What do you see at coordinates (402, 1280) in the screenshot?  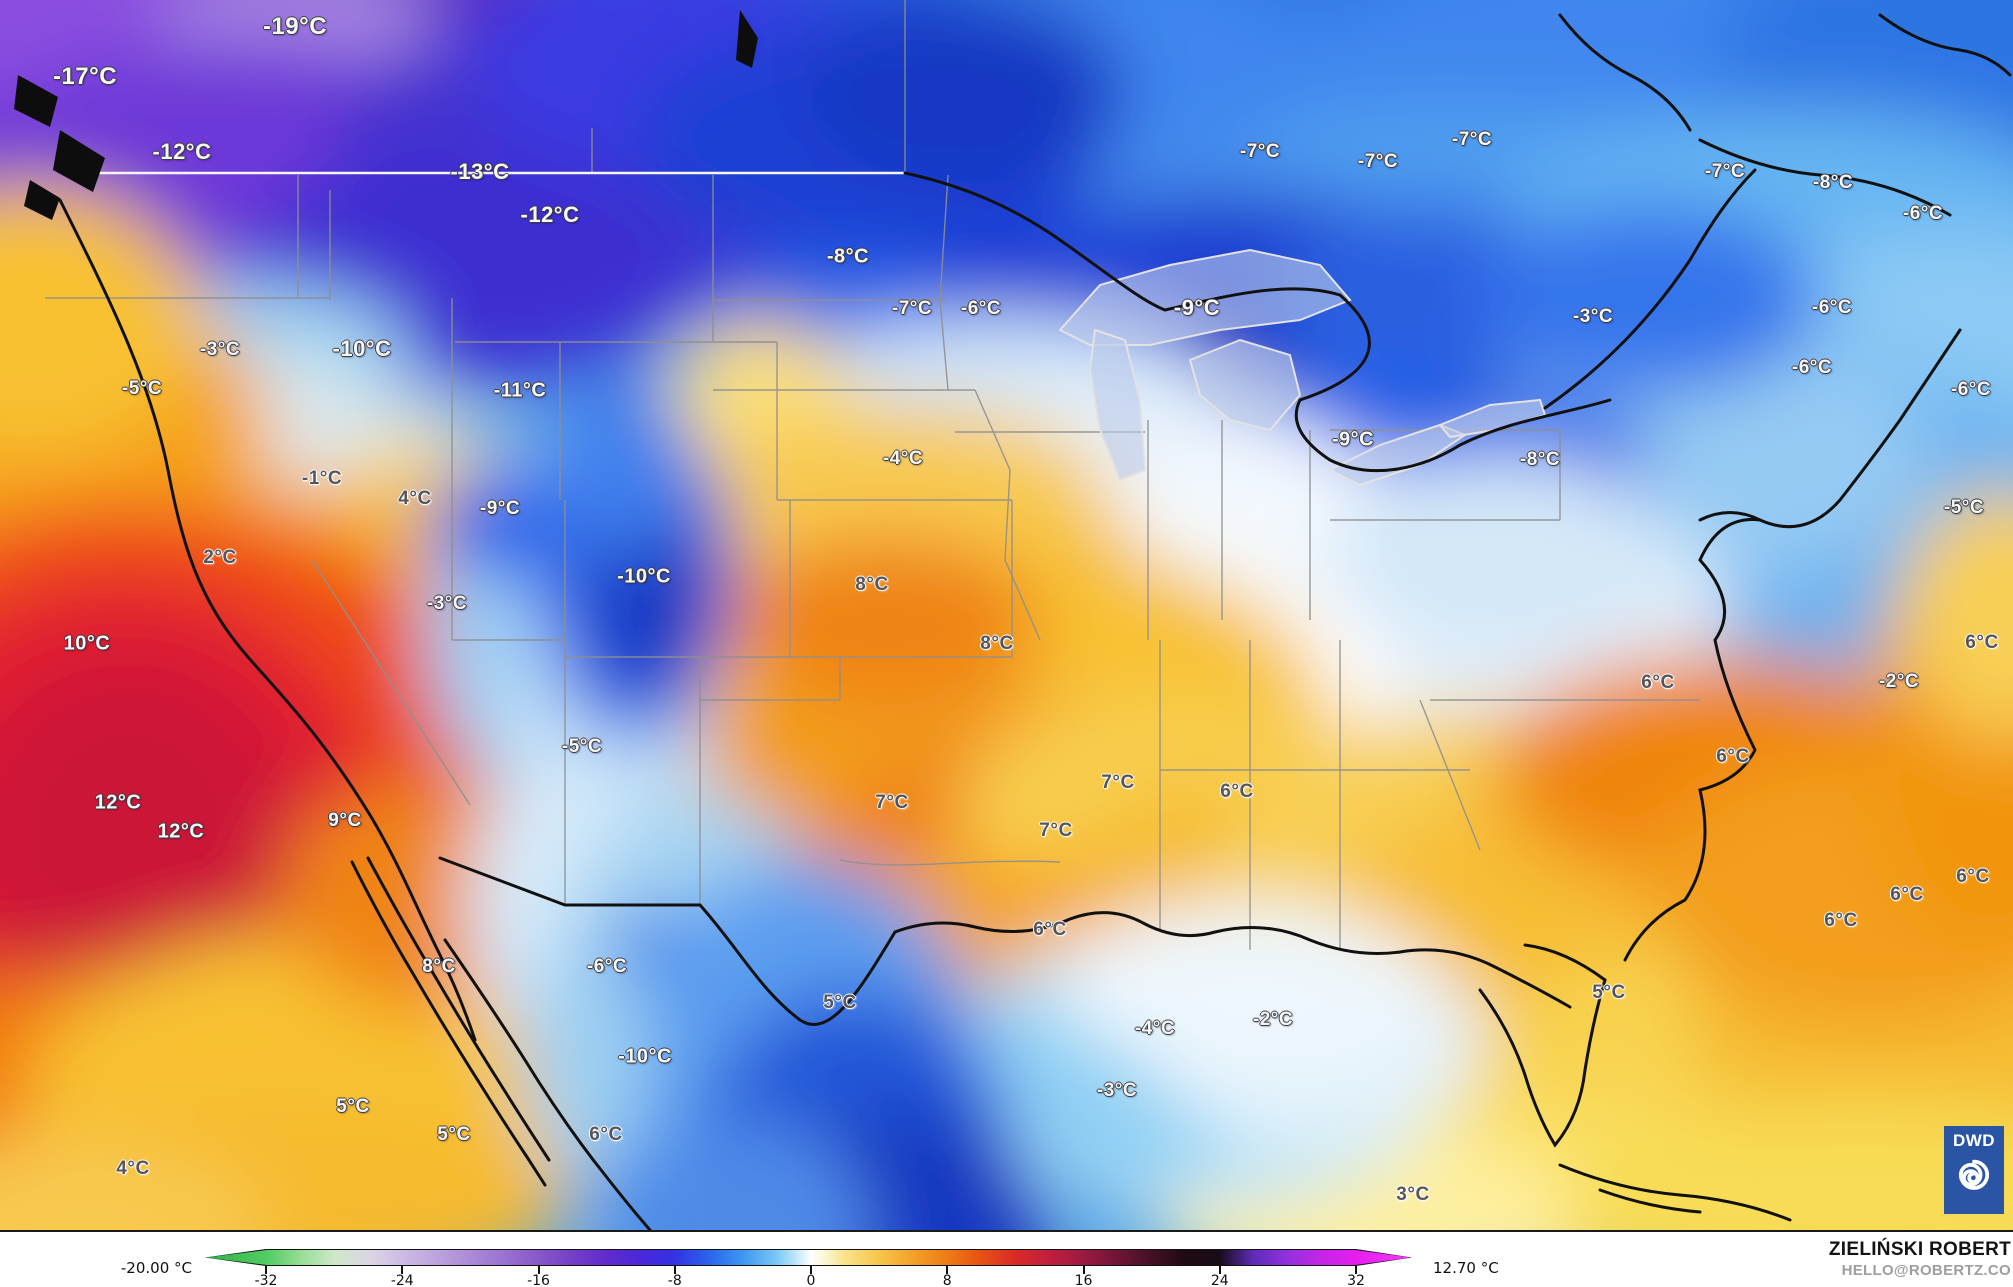 I see `colorbar-tick-label: -24` at bounding box center [402, 1280].